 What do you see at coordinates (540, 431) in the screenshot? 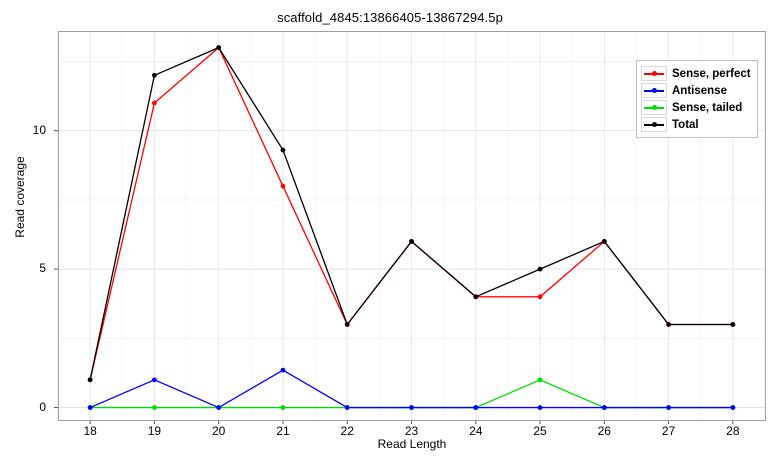
I see `x-tick-label: 25` at bounding box center [540, 431].